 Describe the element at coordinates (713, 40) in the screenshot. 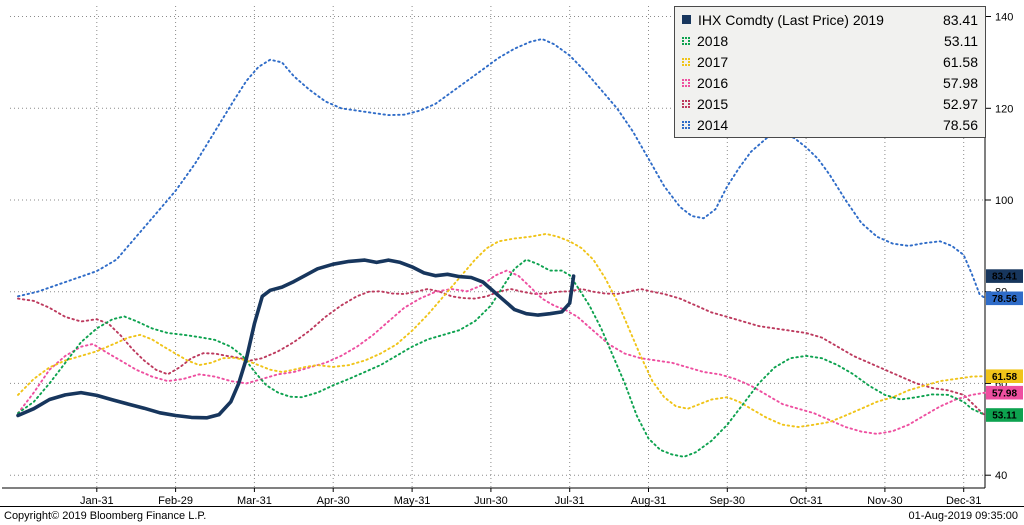

I see `legend-label: 2018` at that location.